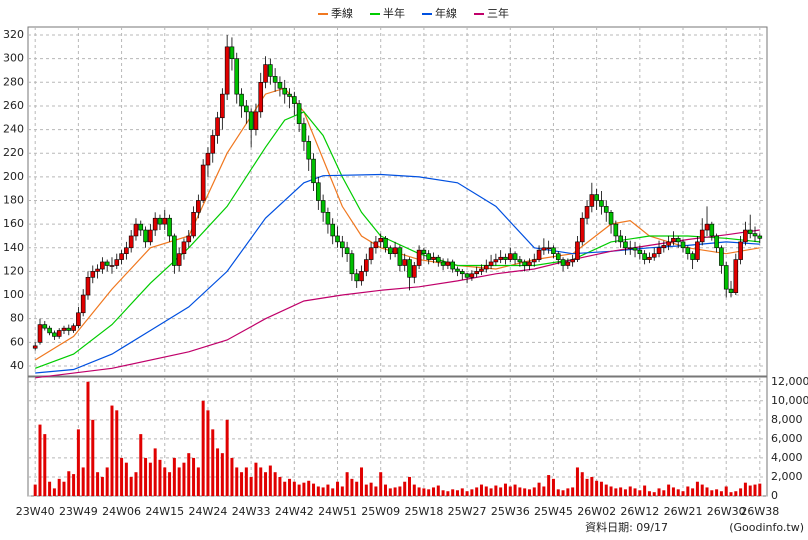 Image resolution: width=808 pixels, height=540 pixels. I want to click on volume-tick-label: 12,000, so click(789, 381).